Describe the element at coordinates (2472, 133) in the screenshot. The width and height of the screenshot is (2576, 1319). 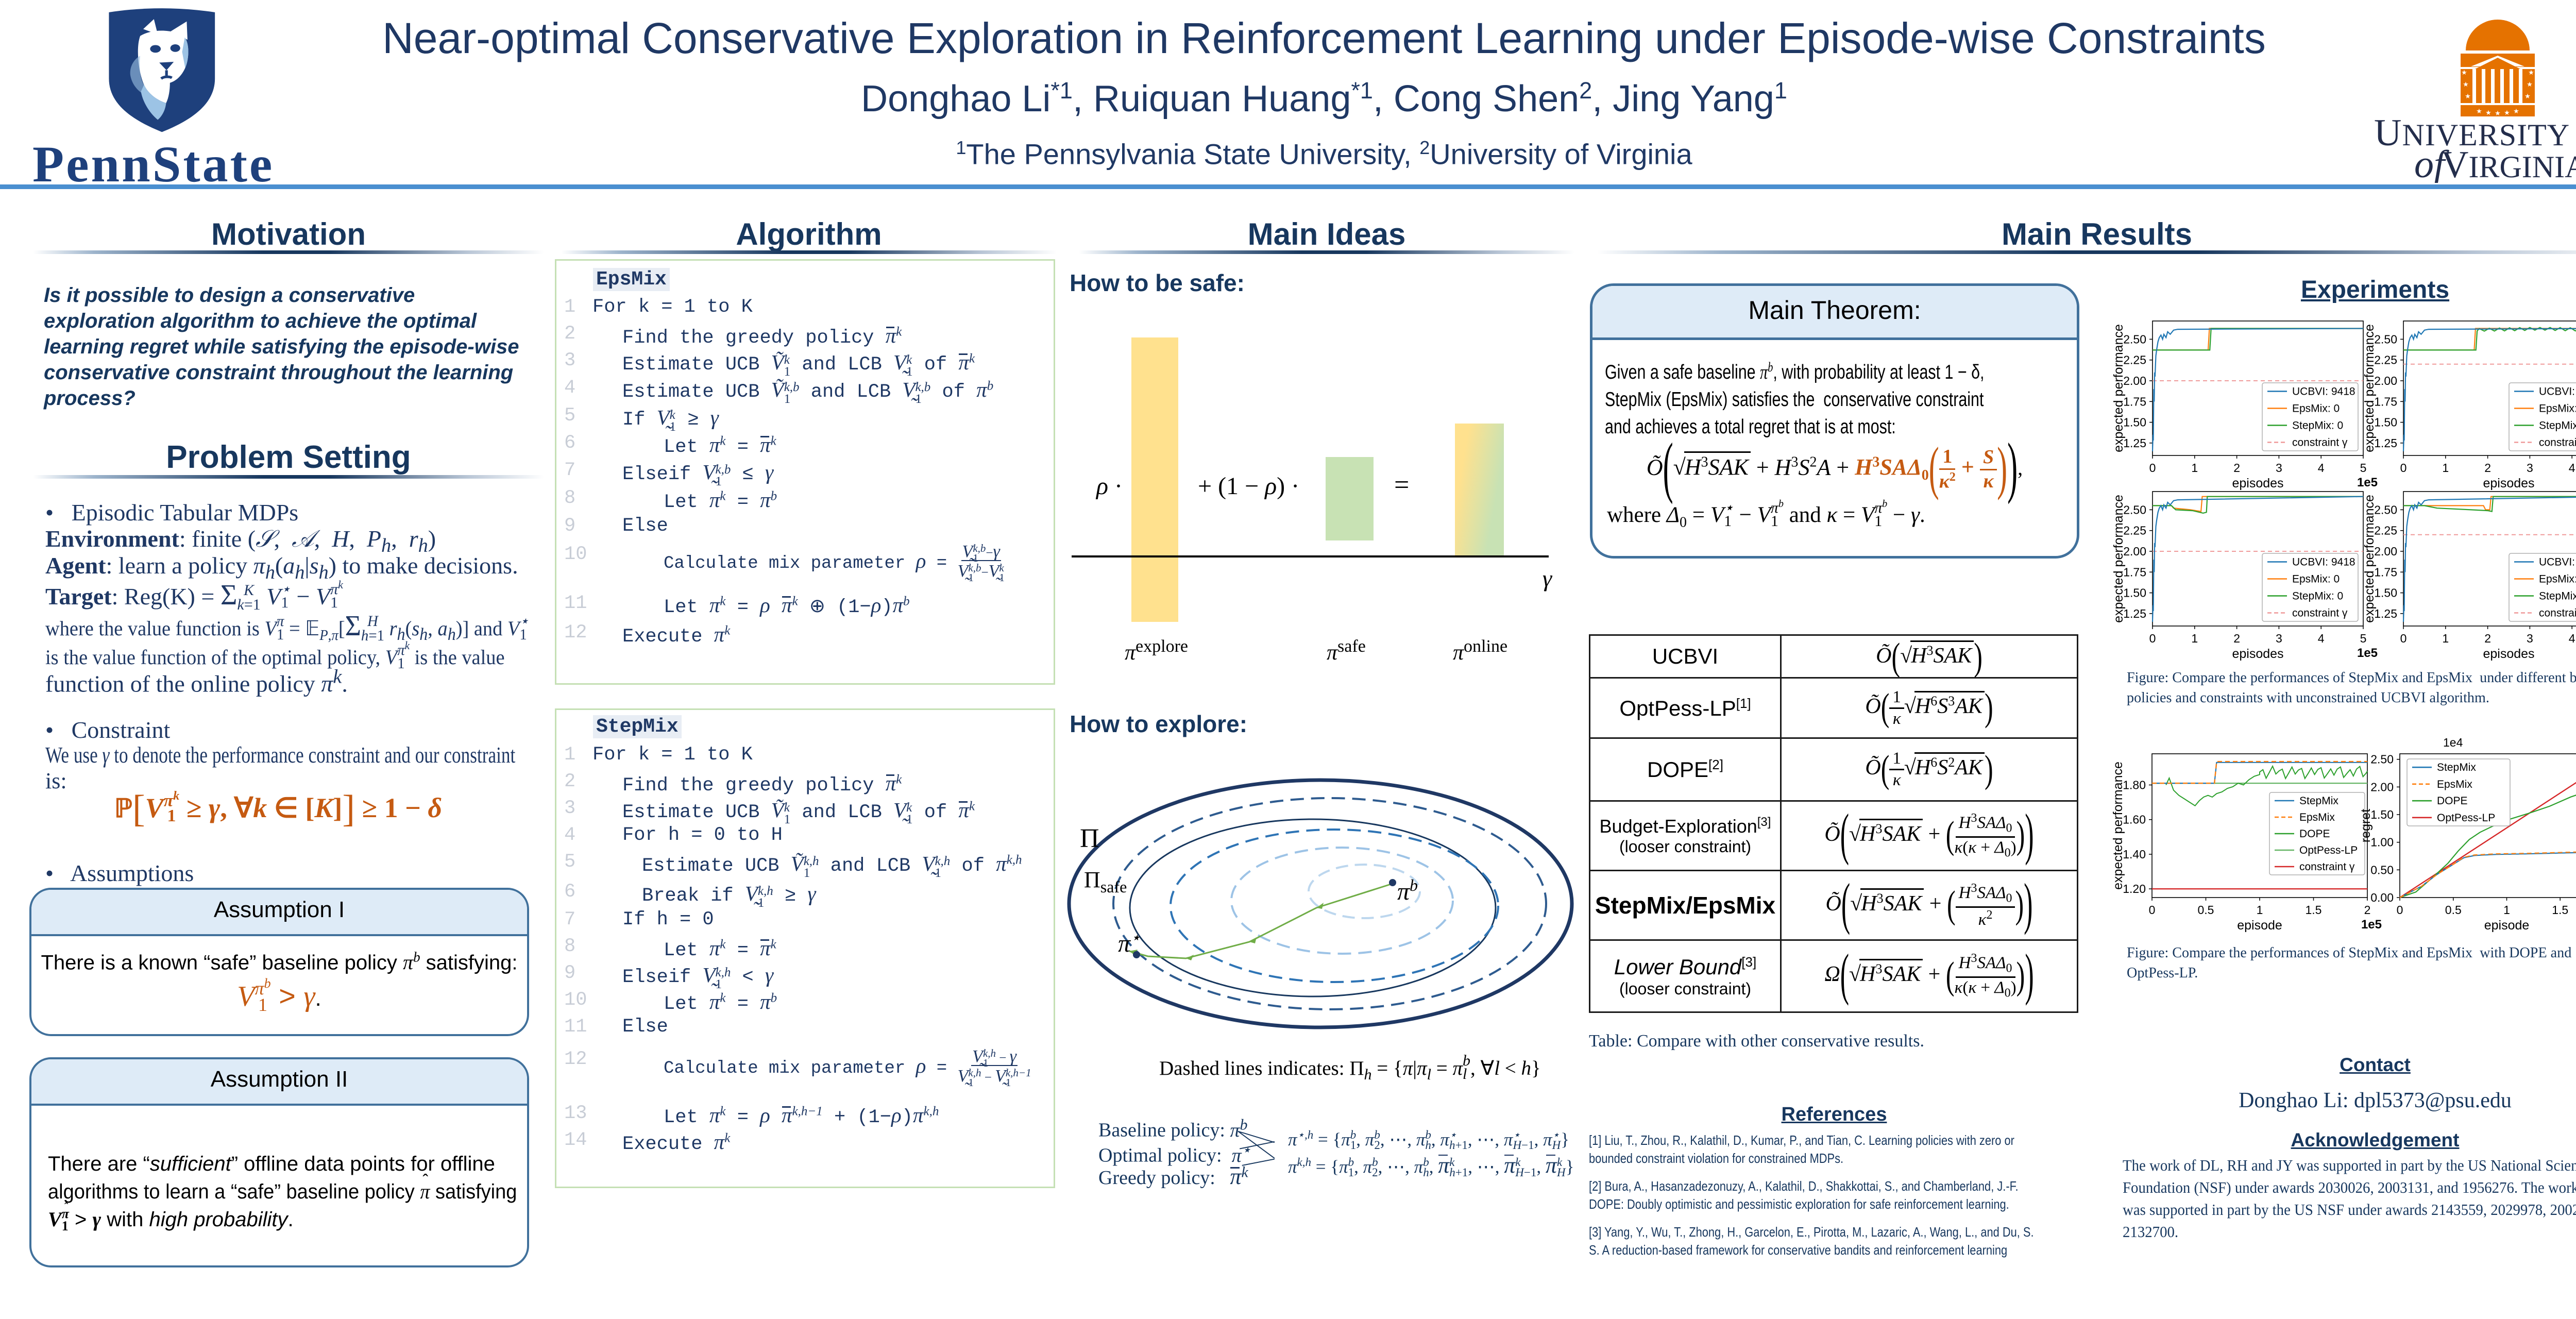
I see `svg-text: UNIVERSITY` at that location.